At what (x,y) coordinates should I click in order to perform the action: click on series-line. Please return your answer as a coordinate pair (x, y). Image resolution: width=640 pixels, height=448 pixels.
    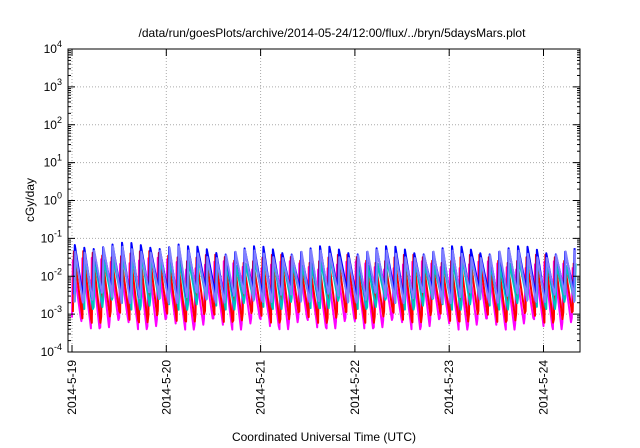
    Looking at the image, I should click on (325, 275).